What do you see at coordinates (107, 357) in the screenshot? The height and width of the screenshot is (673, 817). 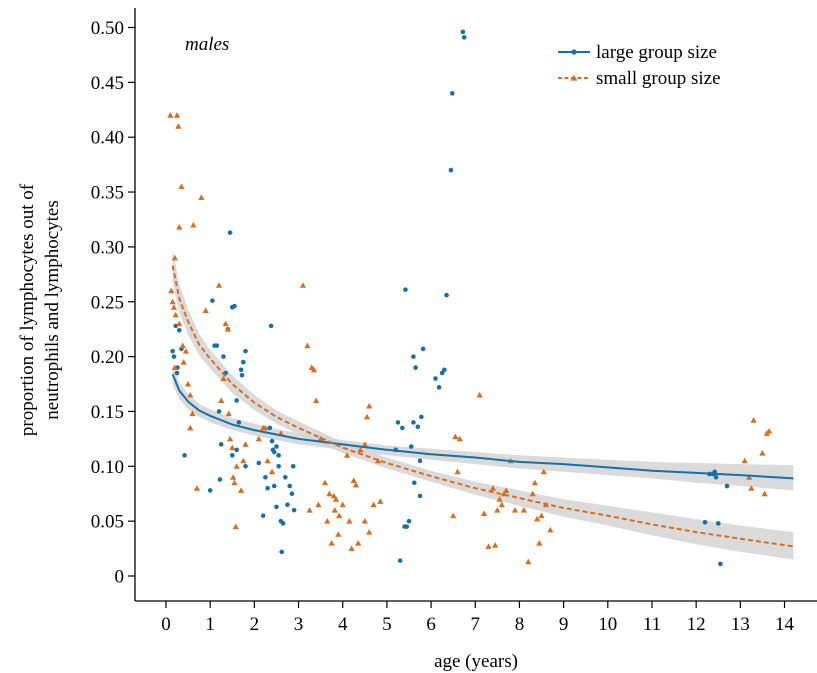 I see `y-tick-label: 0.20` at bounding box center [107, 357].